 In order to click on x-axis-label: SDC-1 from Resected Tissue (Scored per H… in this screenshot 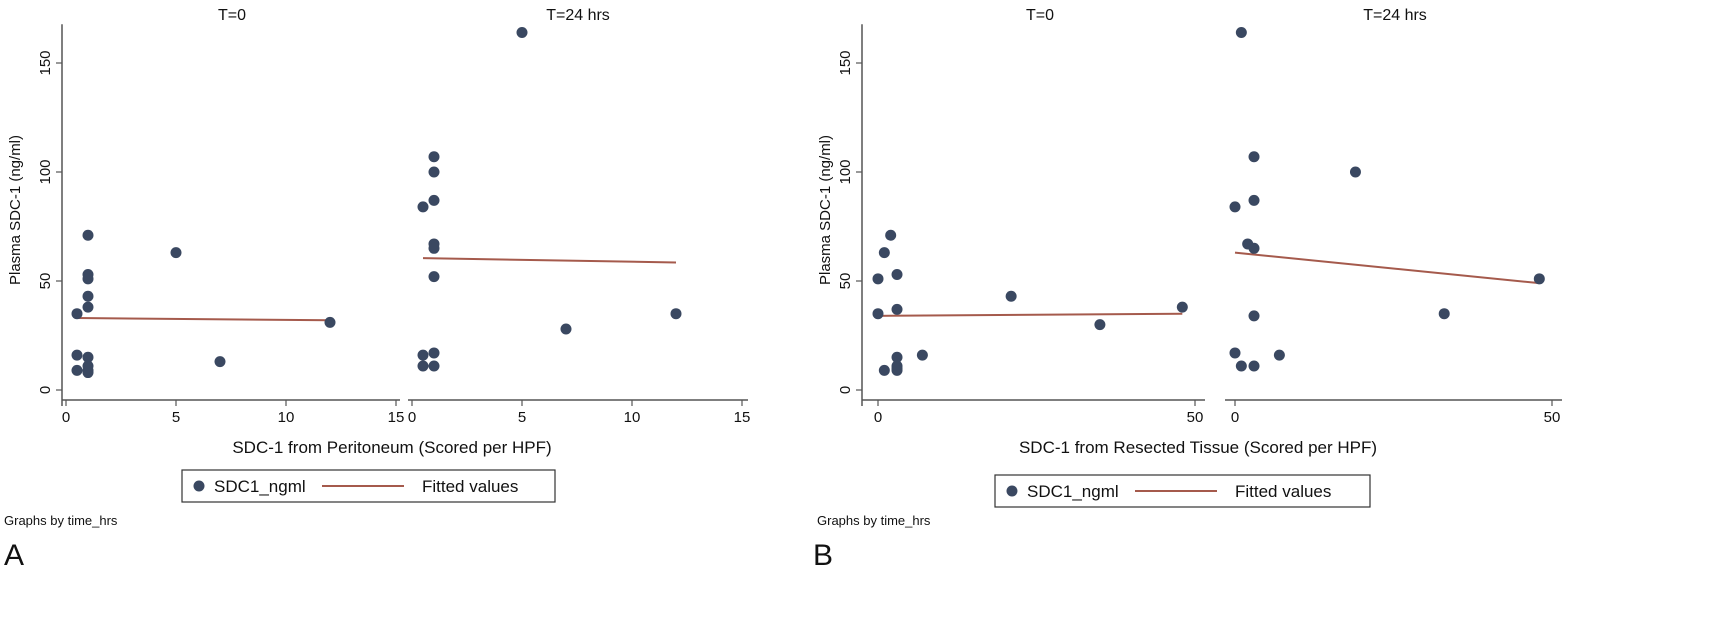, I will do `click(1198, 447)`.